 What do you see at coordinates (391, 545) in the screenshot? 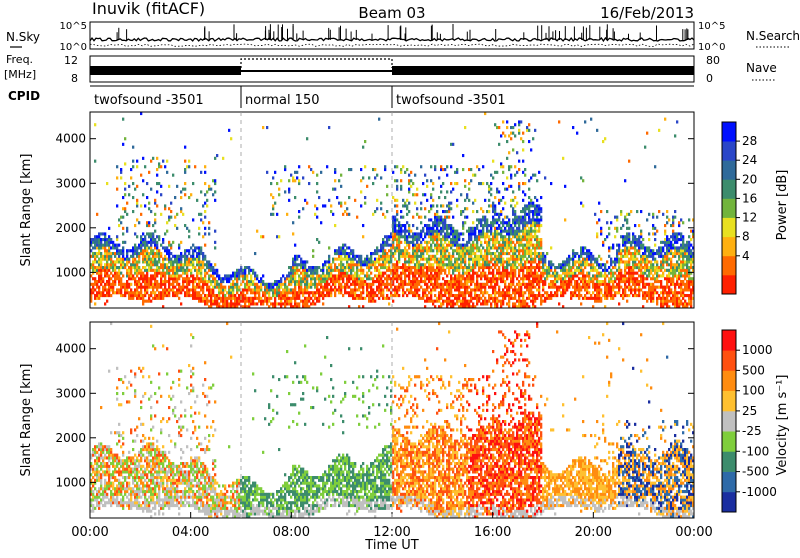
I see `x-axis-label: Time UT` at bounding box center [391, 545].